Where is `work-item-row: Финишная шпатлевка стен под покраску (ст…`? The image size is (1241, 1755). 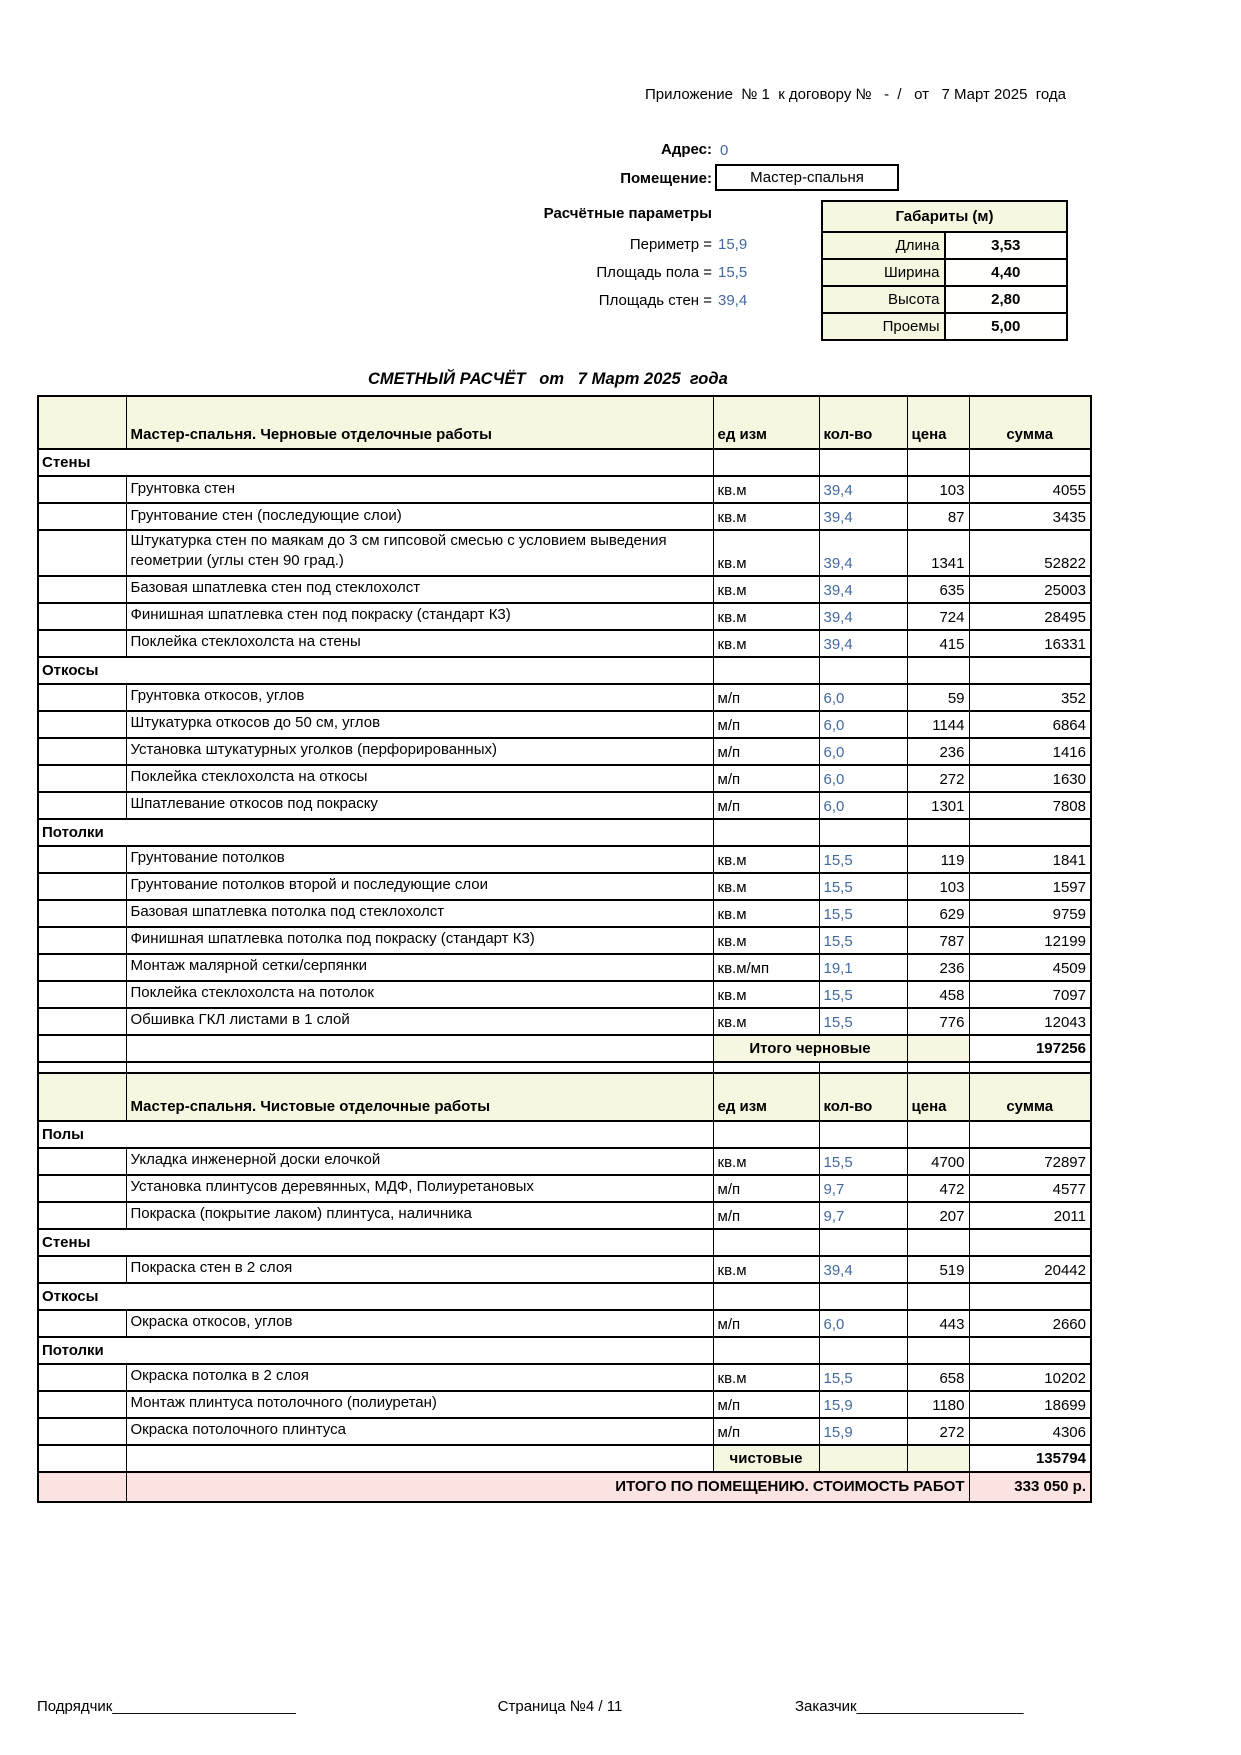
work-item-row: Финишная шпатлевка стен под покраску (ст… is located at coordinates (564, 616).